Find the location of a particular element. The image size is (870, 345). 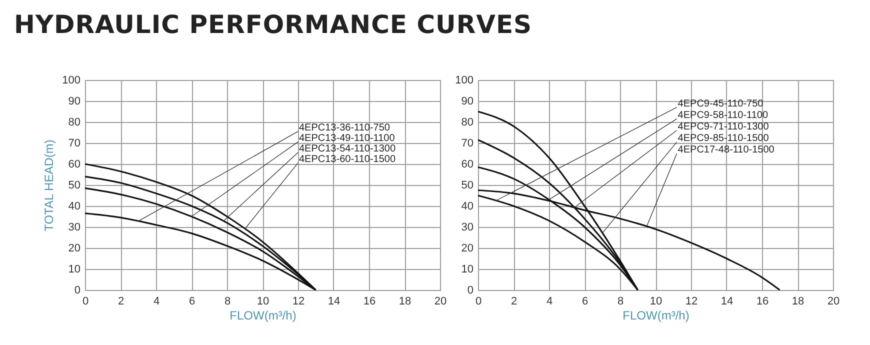

text: 4EPC13-54-110-1300 is located at coordinates (347, 148).